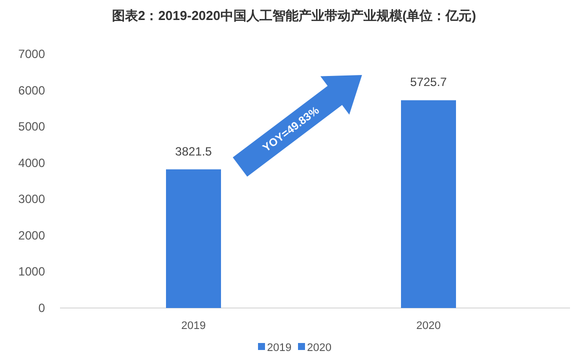 This screenshot has width=588, height=356. Describe the element at coordinates (42, 308) in the screenshot. I see `y-tick-label: 0` at that location.